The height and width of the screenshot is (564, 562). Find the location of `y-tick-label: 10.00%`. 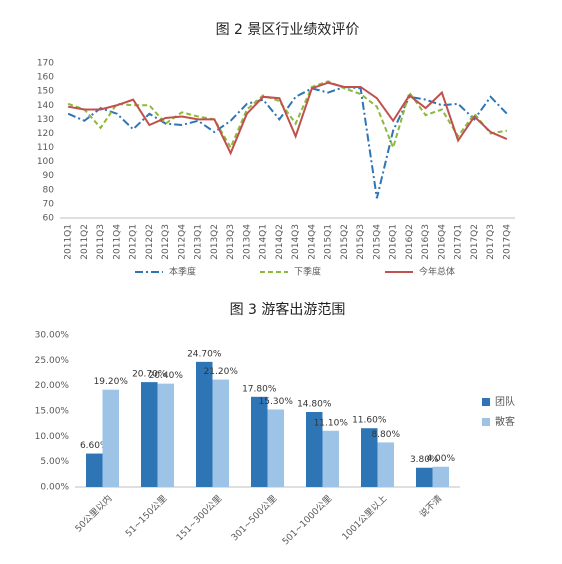

y-tick-label: 10.00% is located at coordinates (52, 437).